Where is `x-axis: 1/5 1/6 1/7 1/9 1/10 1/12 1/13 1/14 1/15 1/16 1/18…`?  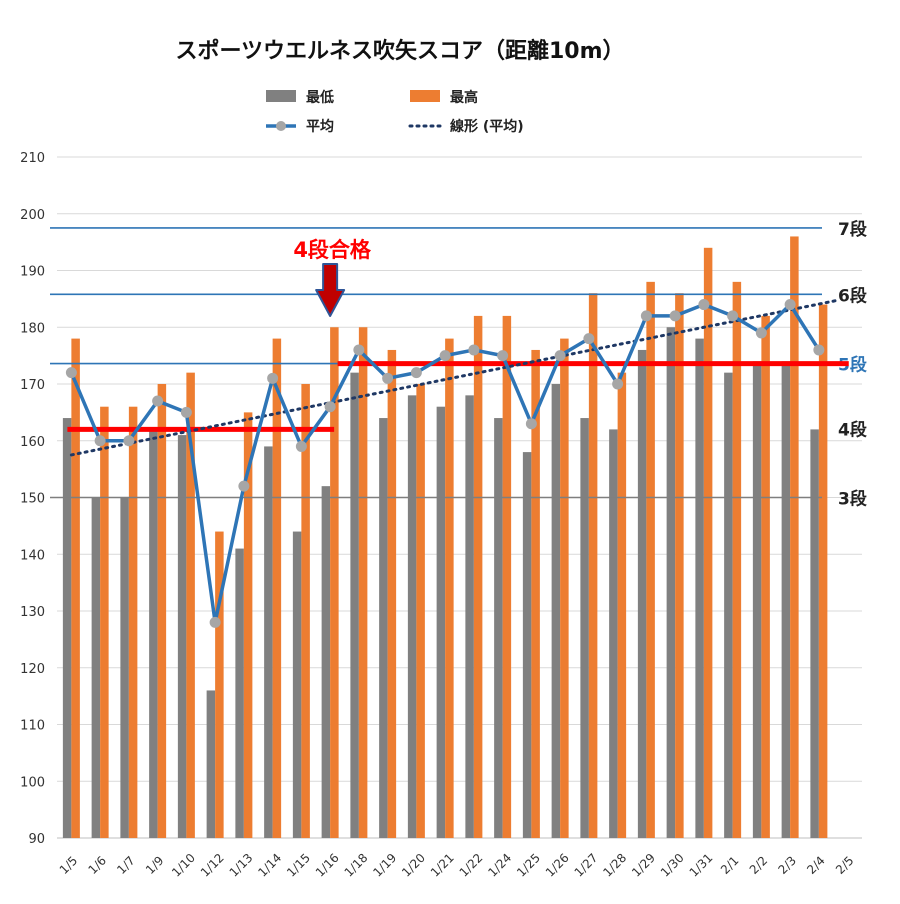 x-axis: 1/5 1/6 1/7 1/9 1/10 1/12 1/13 1/14 1/15 1/16 1/18… is located at coordinates (457, 865).